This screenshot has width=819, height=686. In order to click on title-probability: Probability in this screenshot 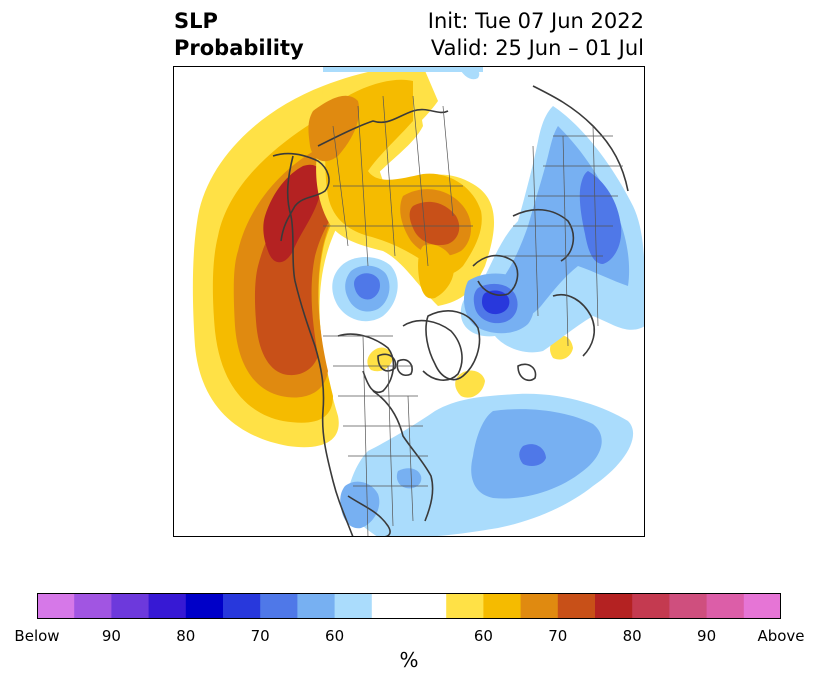, I will do `click(239, 48)`.